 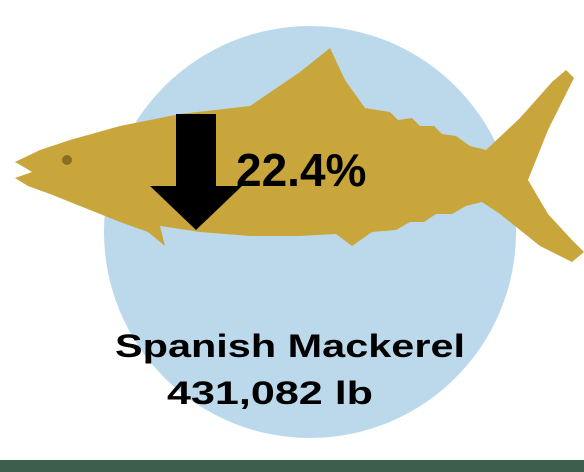 I want to click on fish-eye, so click(x=67, y=160).